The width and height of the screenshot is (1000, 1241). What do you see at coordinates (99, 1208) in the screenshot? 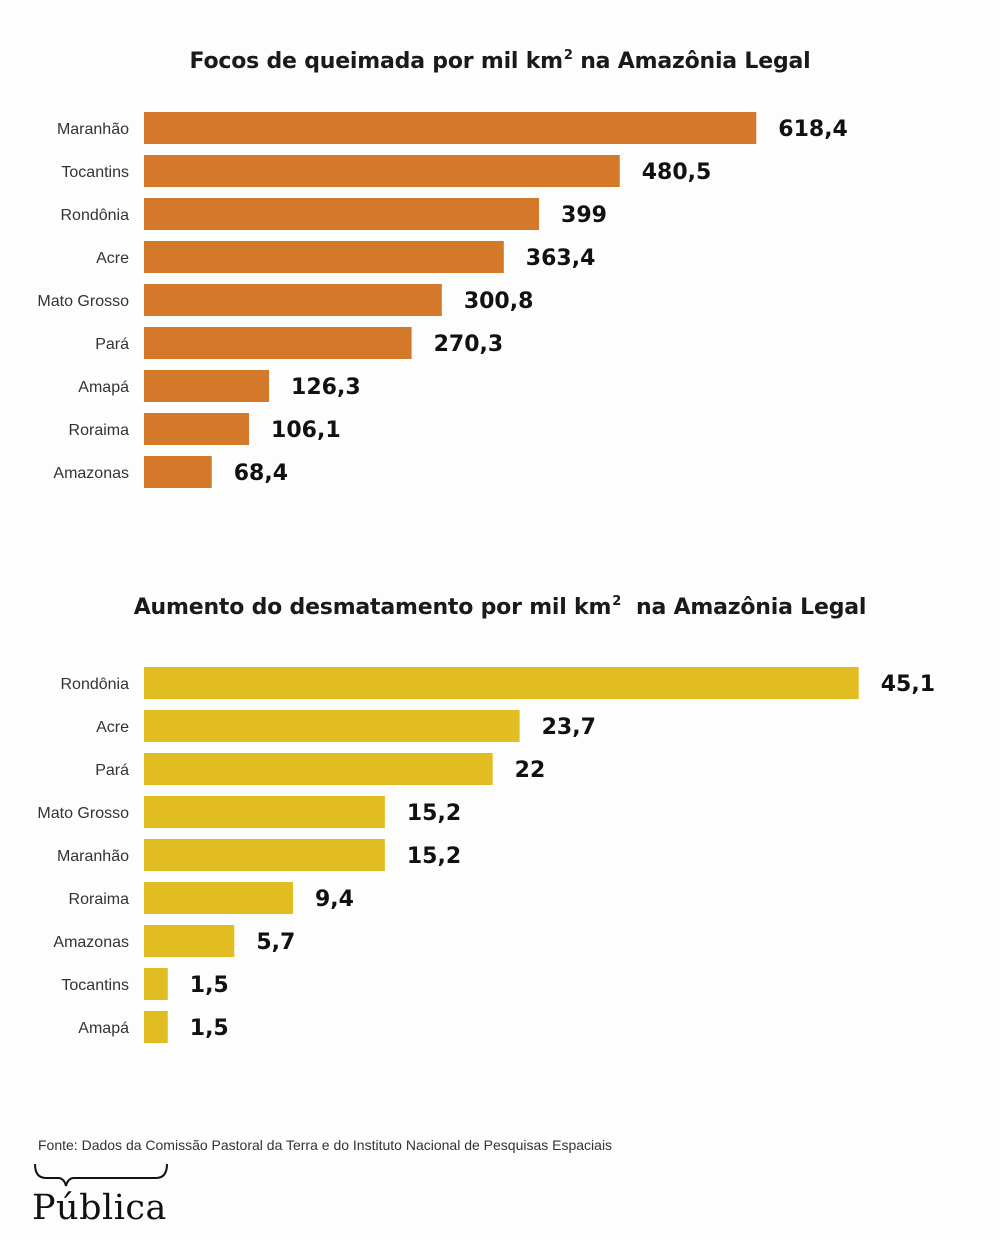
I see `logo-text: Pública` at bounding box center [99, 1208].